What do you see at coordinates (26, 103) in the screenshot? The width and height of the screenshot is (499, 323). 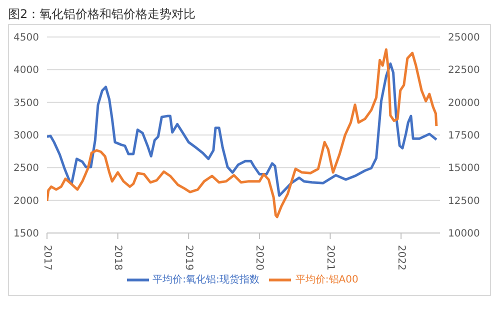 I see `y-tick-label: 3500` at bounding box center [26, 103].